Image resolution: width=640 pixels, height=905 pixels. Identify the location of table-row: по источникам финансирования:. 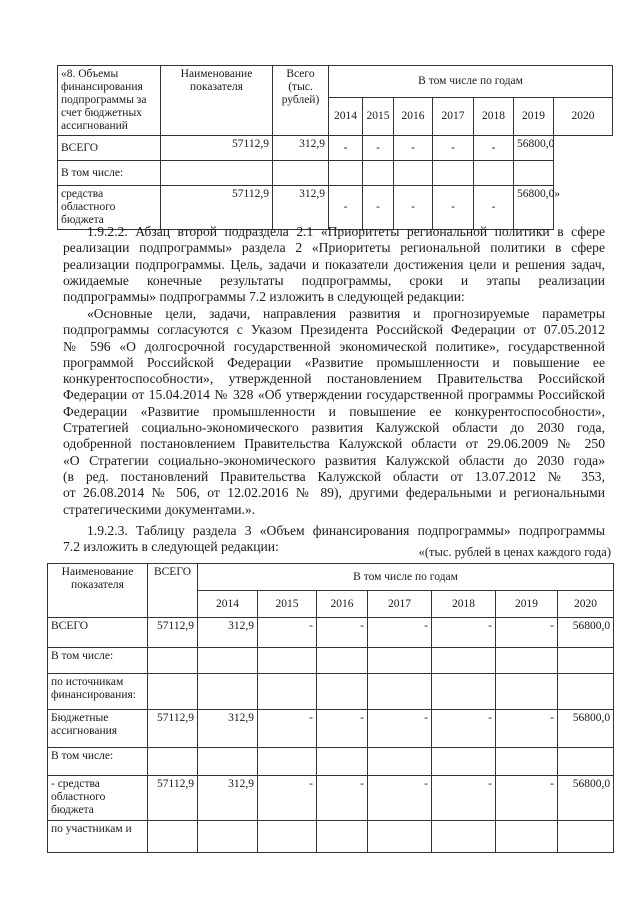
(331, 691).